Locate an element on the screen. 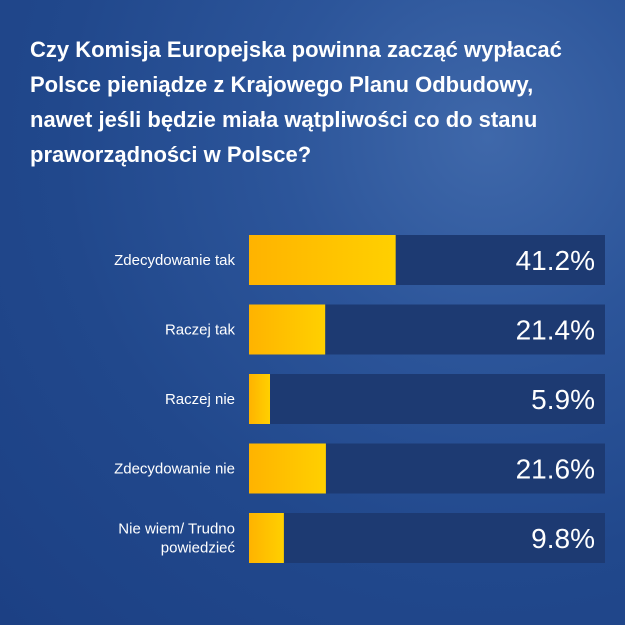  value-label: 9.8% is located at coordinates (563, 538).